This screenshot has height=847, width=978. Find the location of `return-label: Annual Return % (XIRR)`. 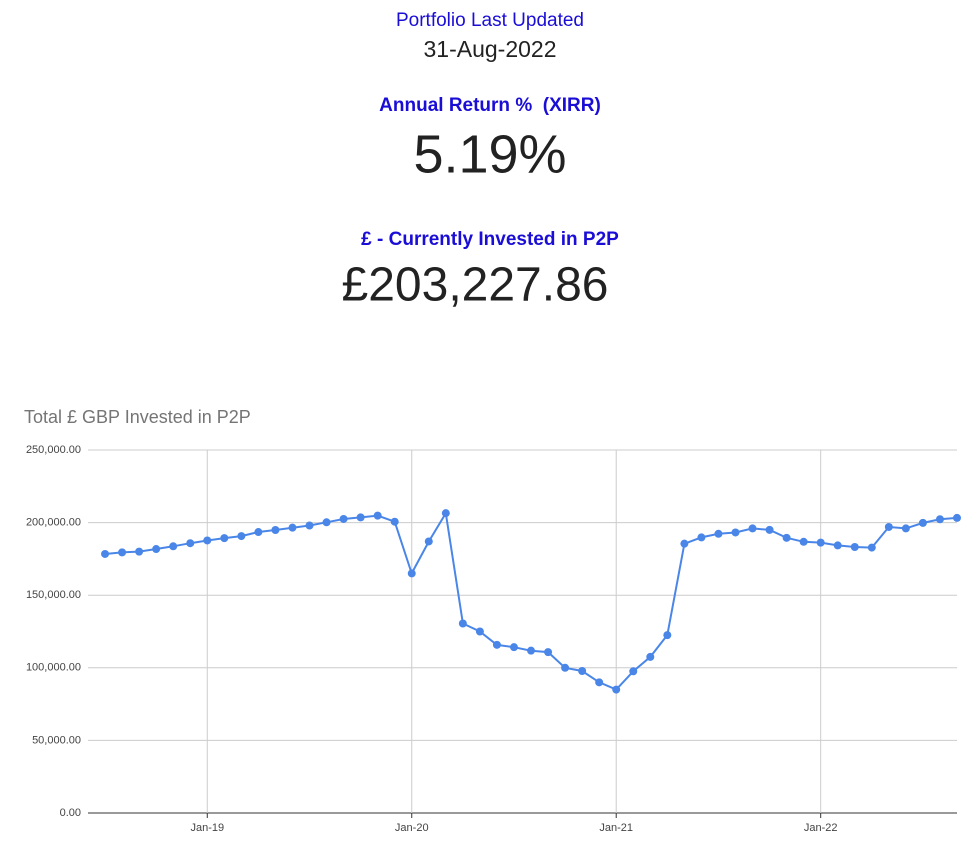

return-label: Annual Return % (XIRR) is located at coordinates (490, 105).